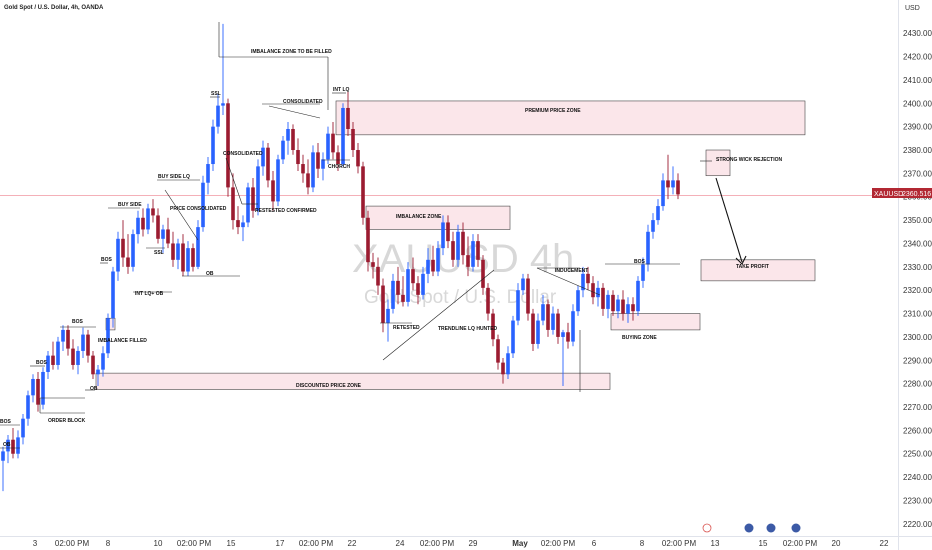 The image size is (932, 550). I want to click on ob-label: OB, so click(210, 274).